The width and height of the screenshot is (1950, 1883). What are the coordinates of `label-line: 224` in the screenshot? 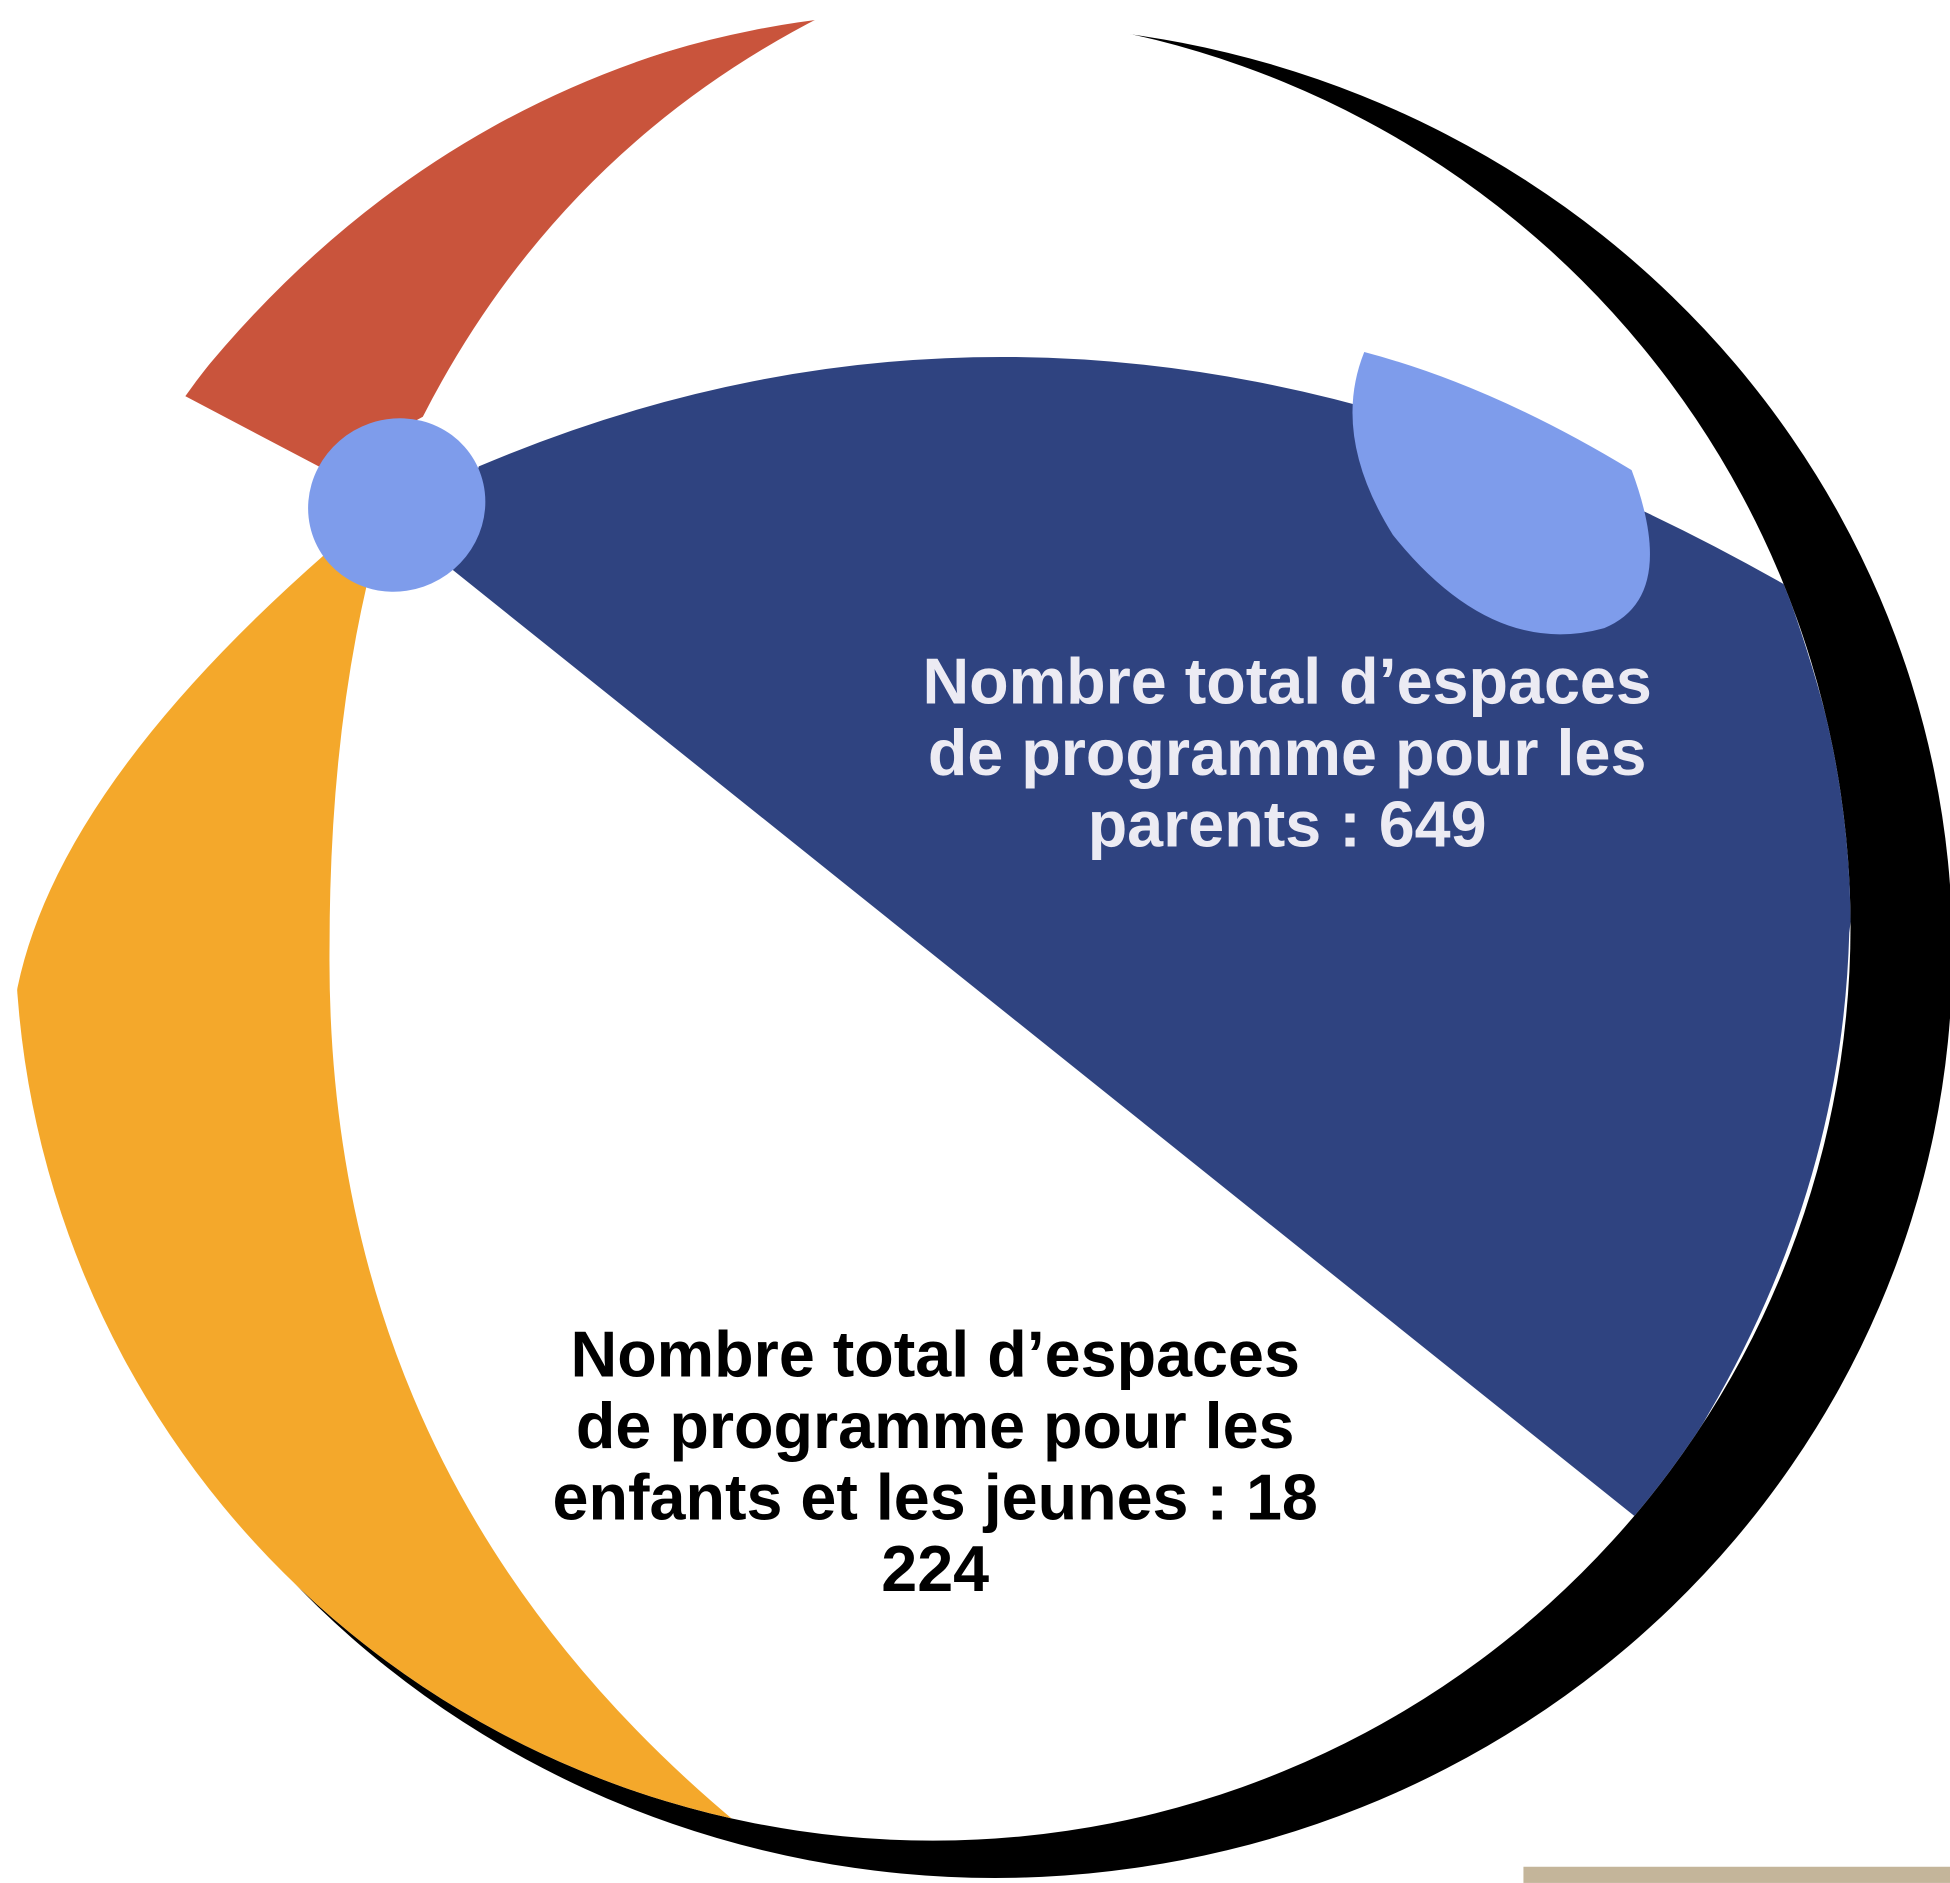 It's located at (935, 1568).